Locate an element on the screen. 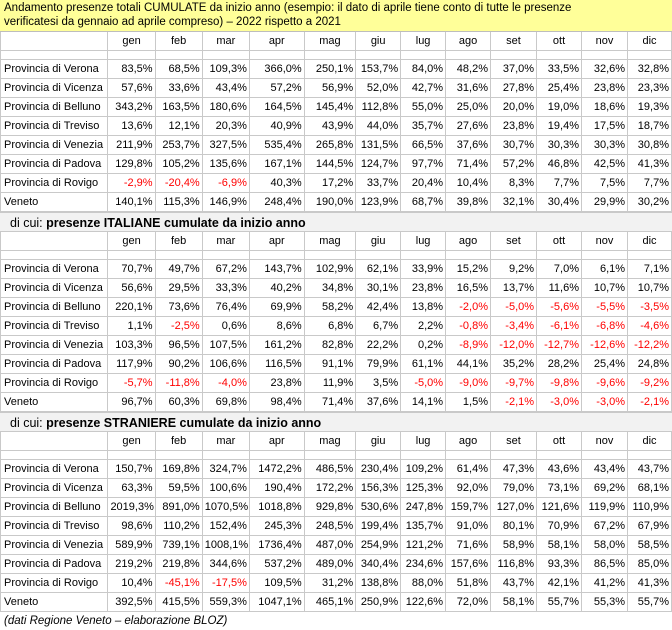 The height and width of the screenshot is (630, 672). month-header: apr is located at coordinates (277, 441).